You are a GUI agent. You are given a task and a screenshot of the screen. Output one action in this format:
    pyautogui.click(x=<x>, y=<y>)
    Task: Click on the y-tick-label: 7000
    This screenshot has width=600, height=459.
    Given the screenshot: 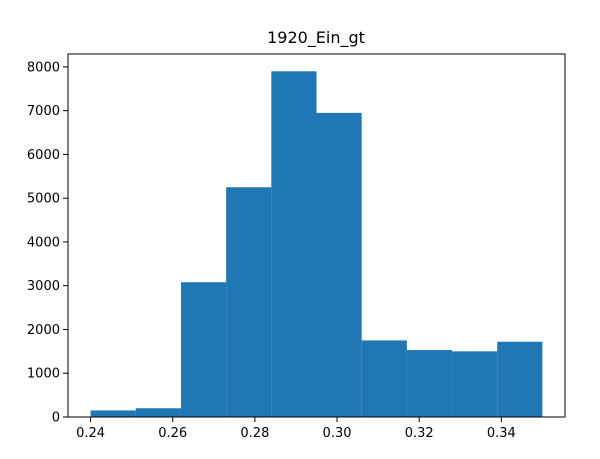 What is the action you would take?
    pyautogui.click(x=43, y=111)
    